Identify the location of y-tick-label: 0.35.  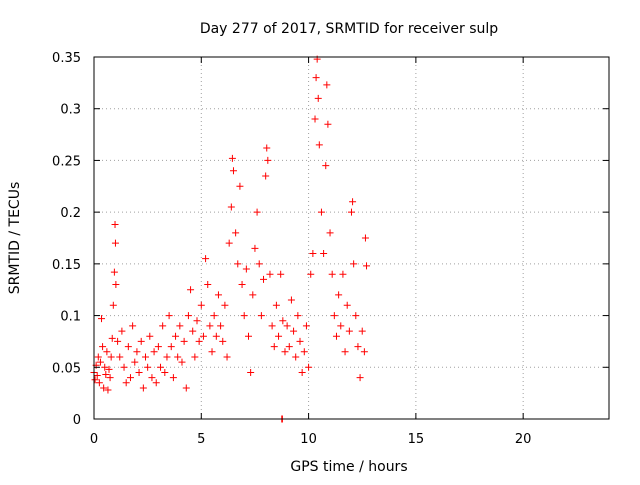
(66, 58).